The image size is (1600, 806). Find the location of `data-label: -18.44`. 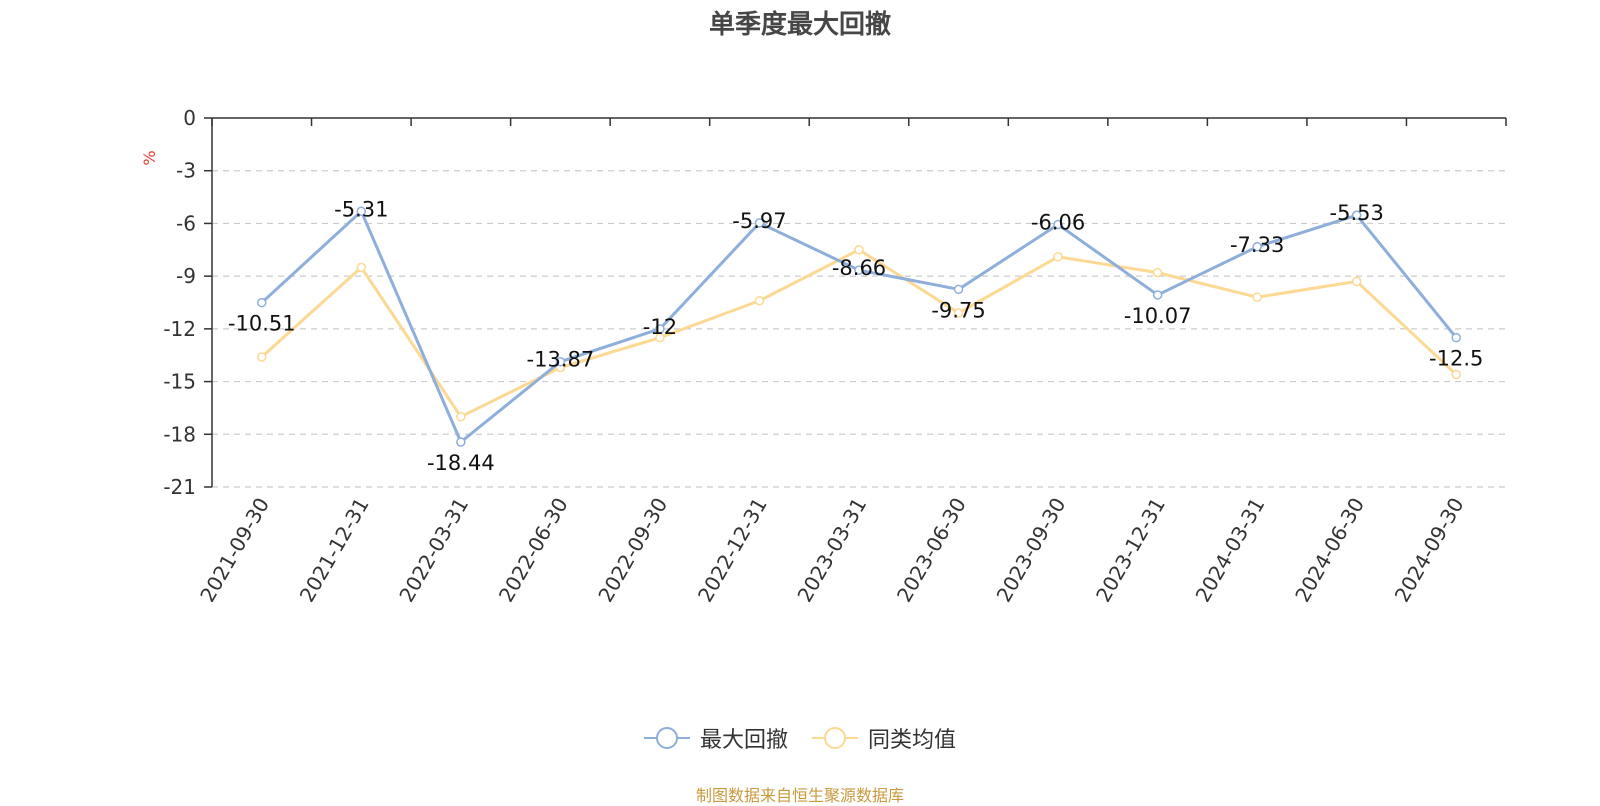

data-label: -18.44 is located at coordinates (461, 463).